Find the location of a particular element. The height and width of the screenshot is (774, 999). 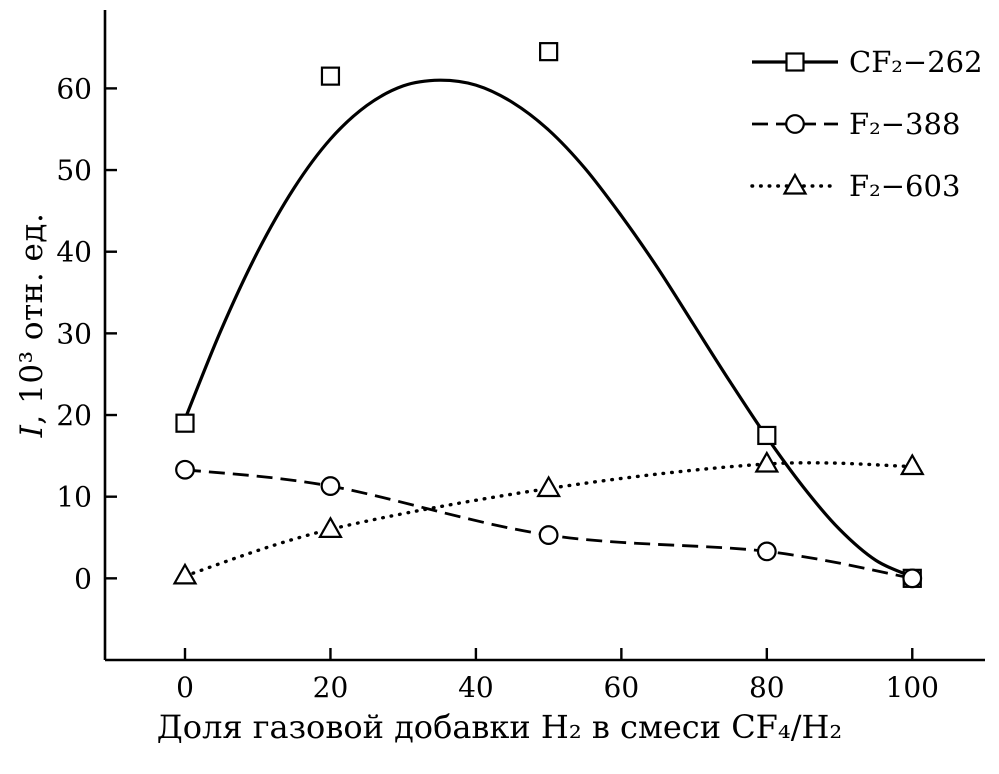

y-tick-label: 30 is located at coordinates (74, 333).